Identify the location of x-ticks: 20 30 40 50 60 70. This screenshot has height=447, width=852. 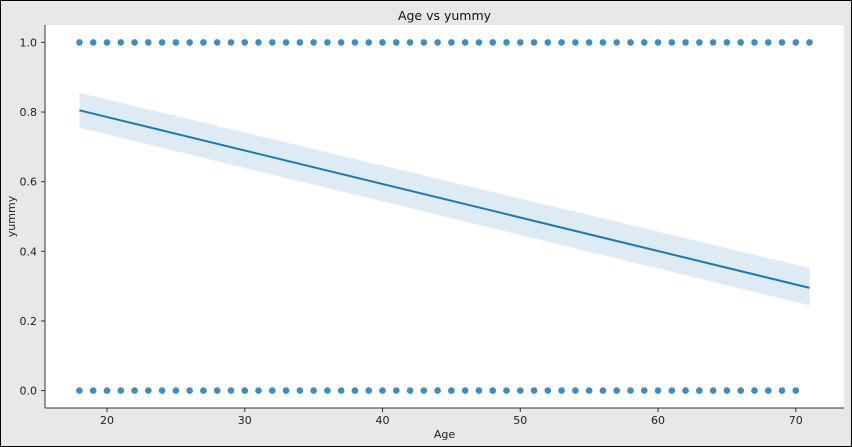
(451, 417).